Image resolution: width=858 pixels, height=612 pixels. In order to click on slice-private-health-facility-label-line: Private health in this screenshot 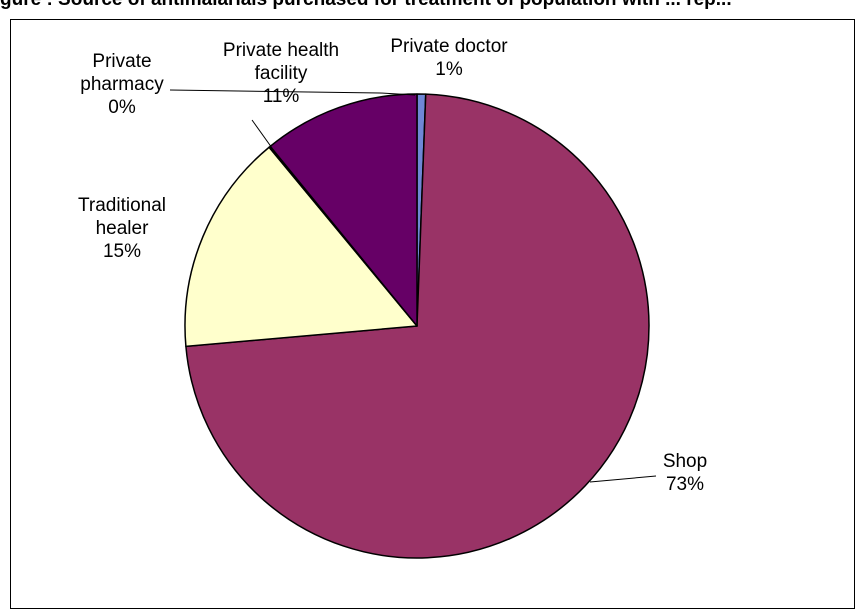, I will do `click(281, 50)`.